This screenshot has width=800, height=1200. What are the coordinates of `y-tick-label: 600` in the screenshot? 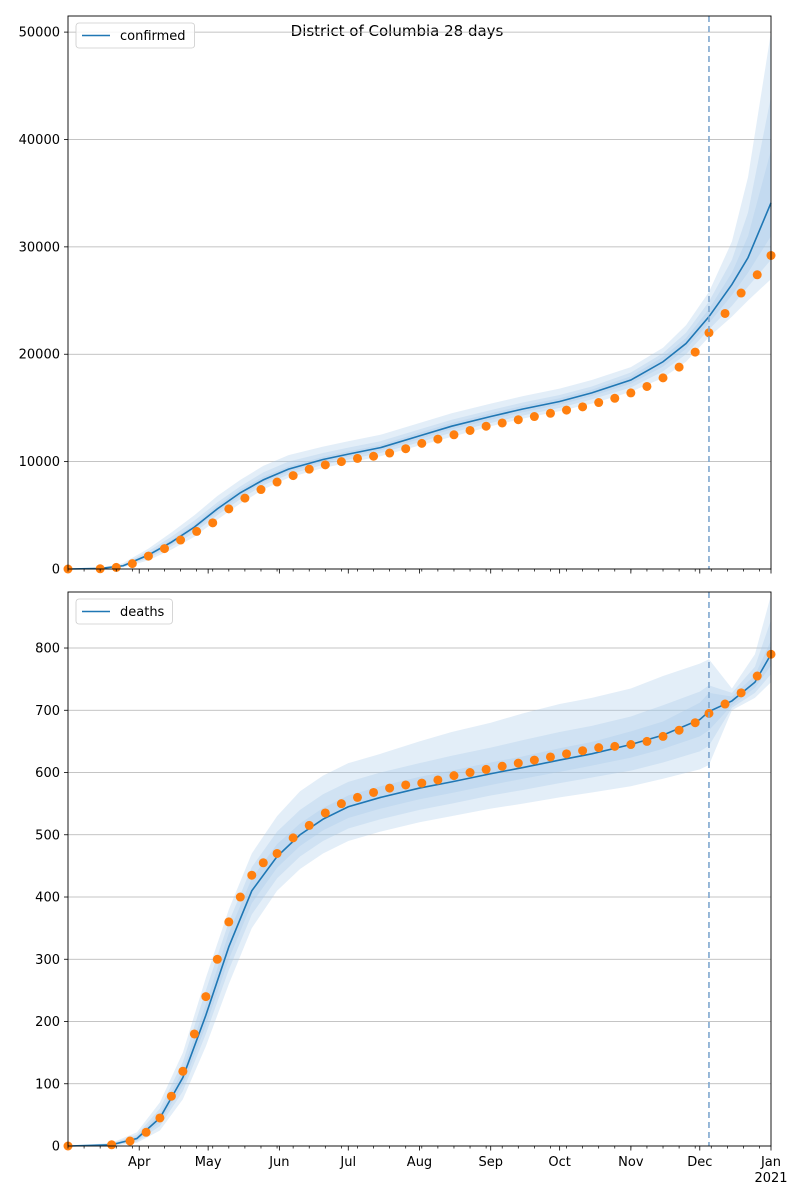 It's located at (47, 773).